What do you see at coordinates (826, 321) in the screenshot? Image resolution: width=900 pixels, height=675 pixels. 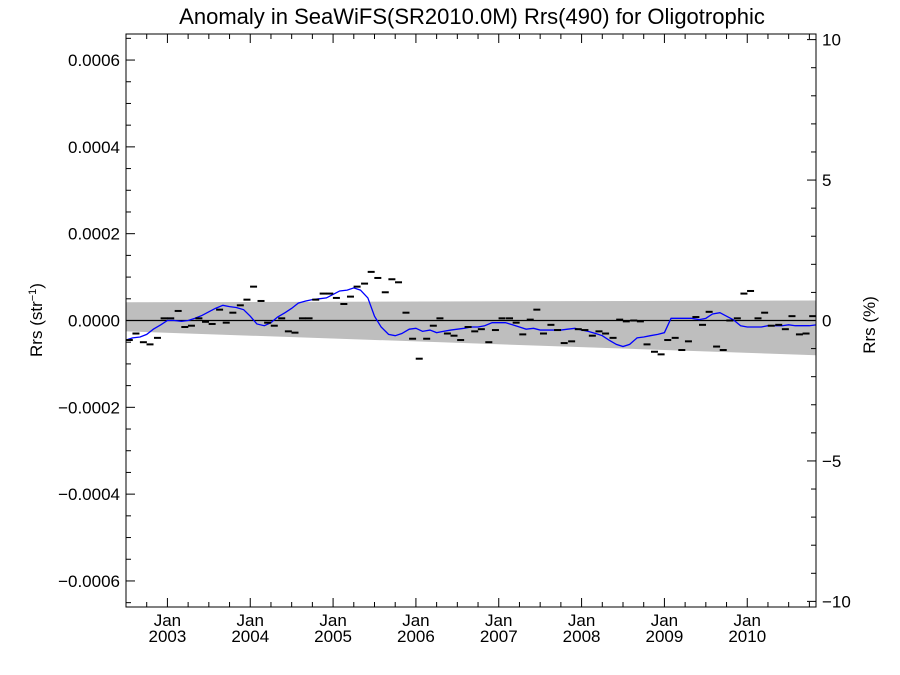 I see `y2-tick-label: 0` at bounding box center [826, 321].